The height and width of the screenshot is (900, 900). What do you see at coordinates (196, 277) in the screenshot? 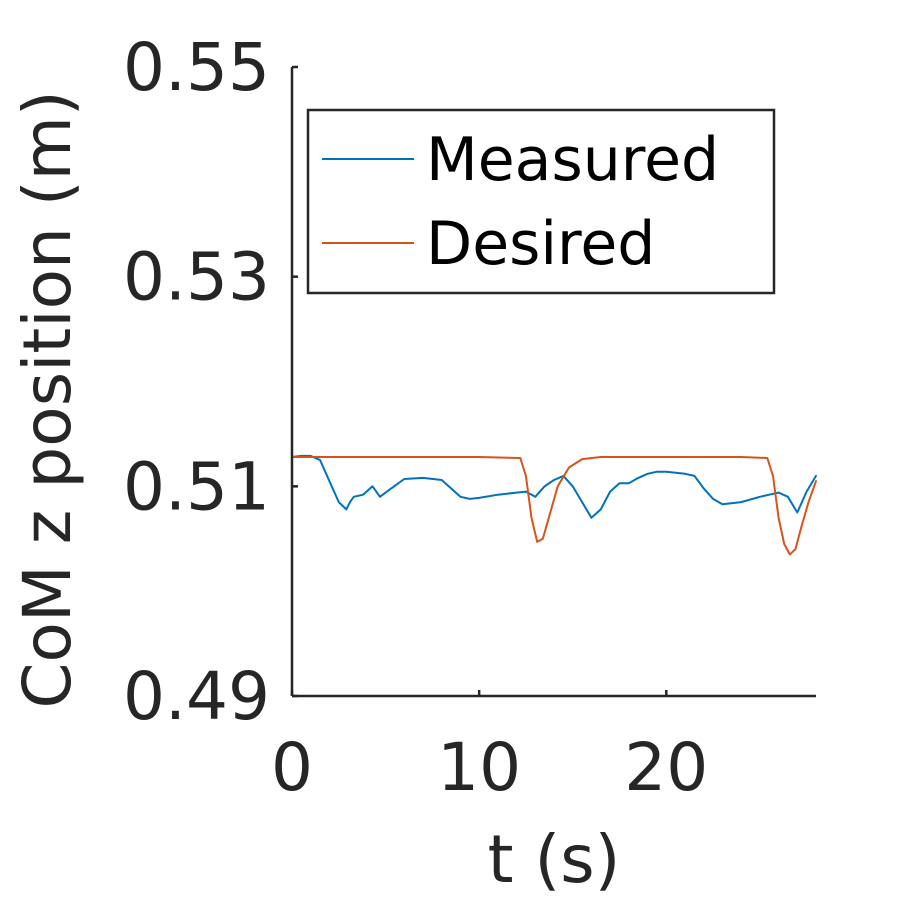
I see `y-tick-label: 0.53` at bounding box center [196, 277].